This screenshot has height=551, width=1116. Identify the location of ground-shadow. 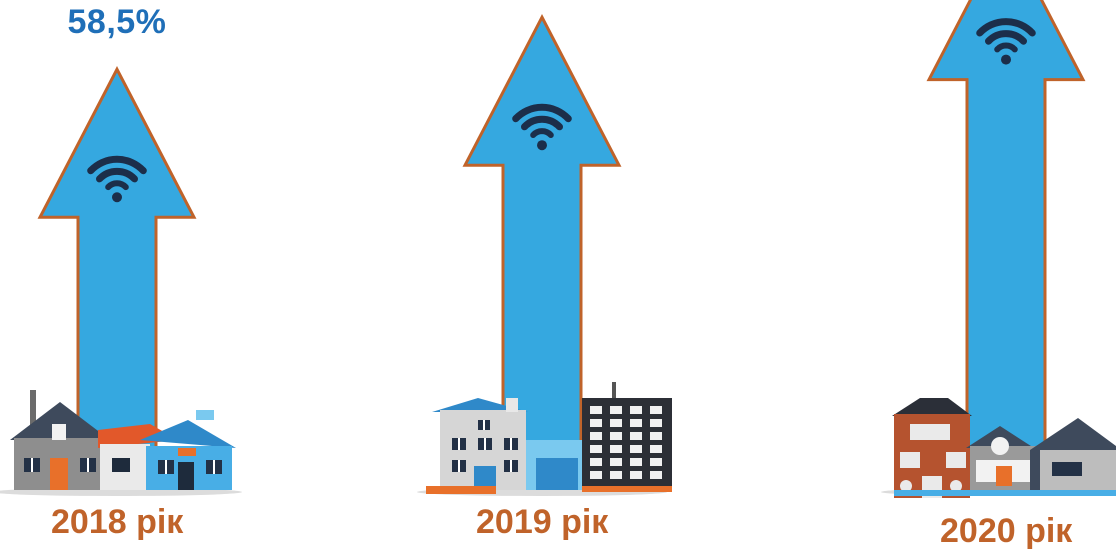
(121, 492).